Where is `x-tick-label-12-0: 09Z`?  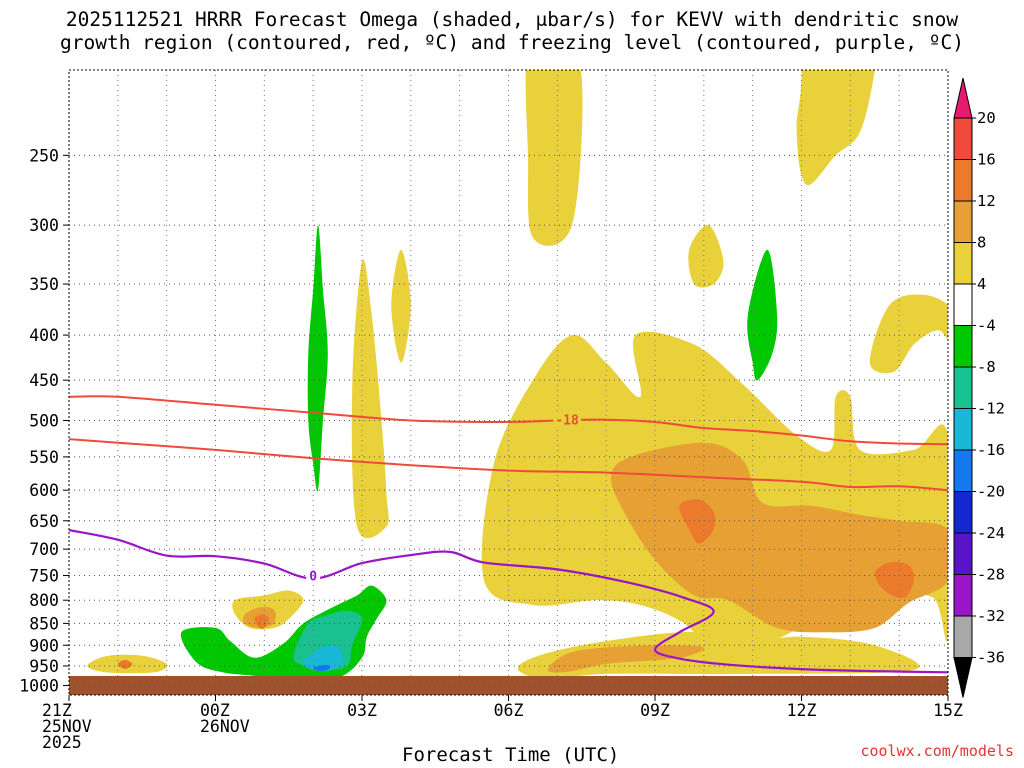 x-tick-label-12-0: 09Z is located at coordinates (655, 710).